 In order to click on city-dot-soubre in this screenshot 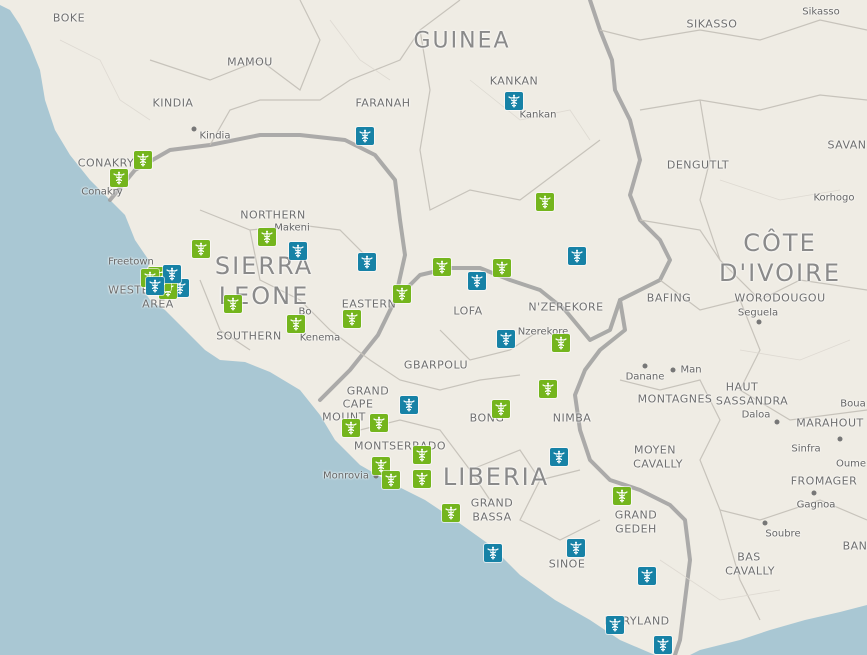, I will do `click(765, 523)`.